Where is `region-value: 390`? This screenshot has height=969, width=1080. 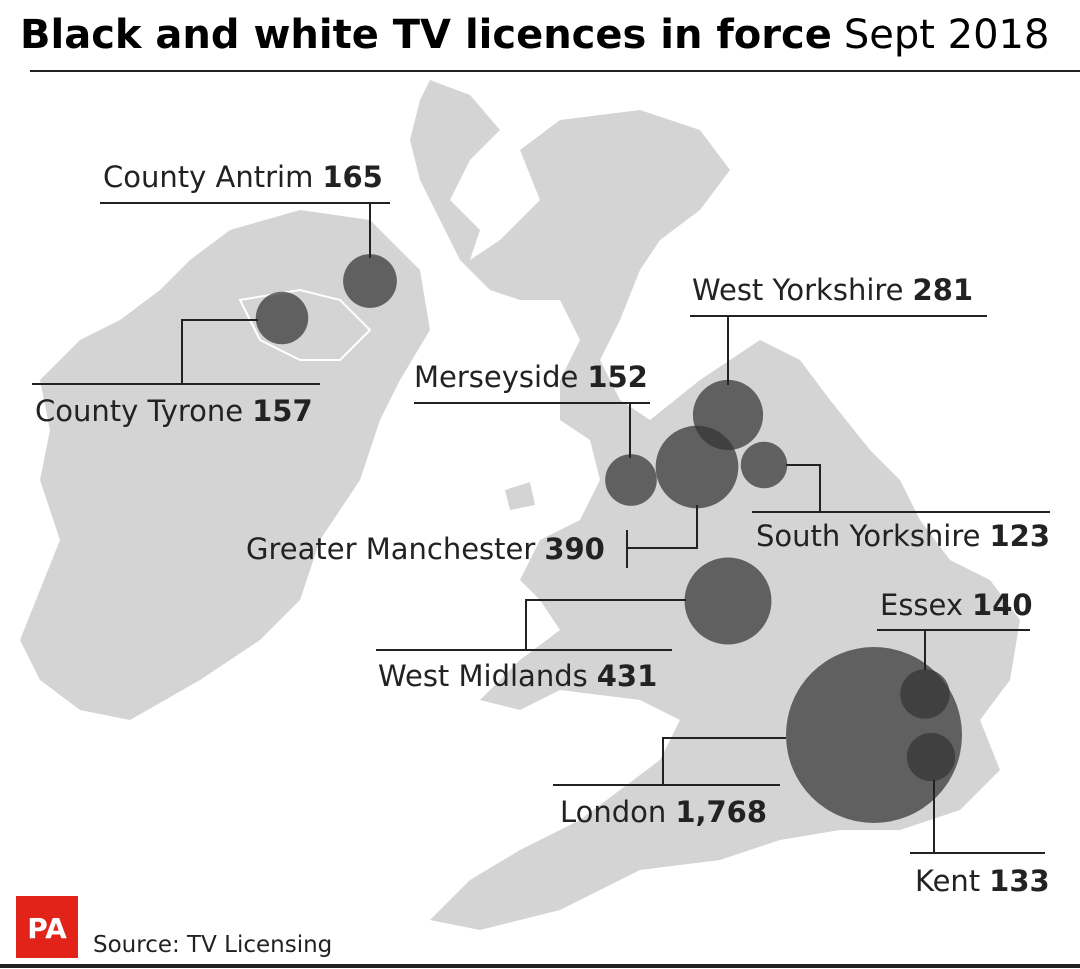
region-value: 390 is located at coordinates (574, 549).